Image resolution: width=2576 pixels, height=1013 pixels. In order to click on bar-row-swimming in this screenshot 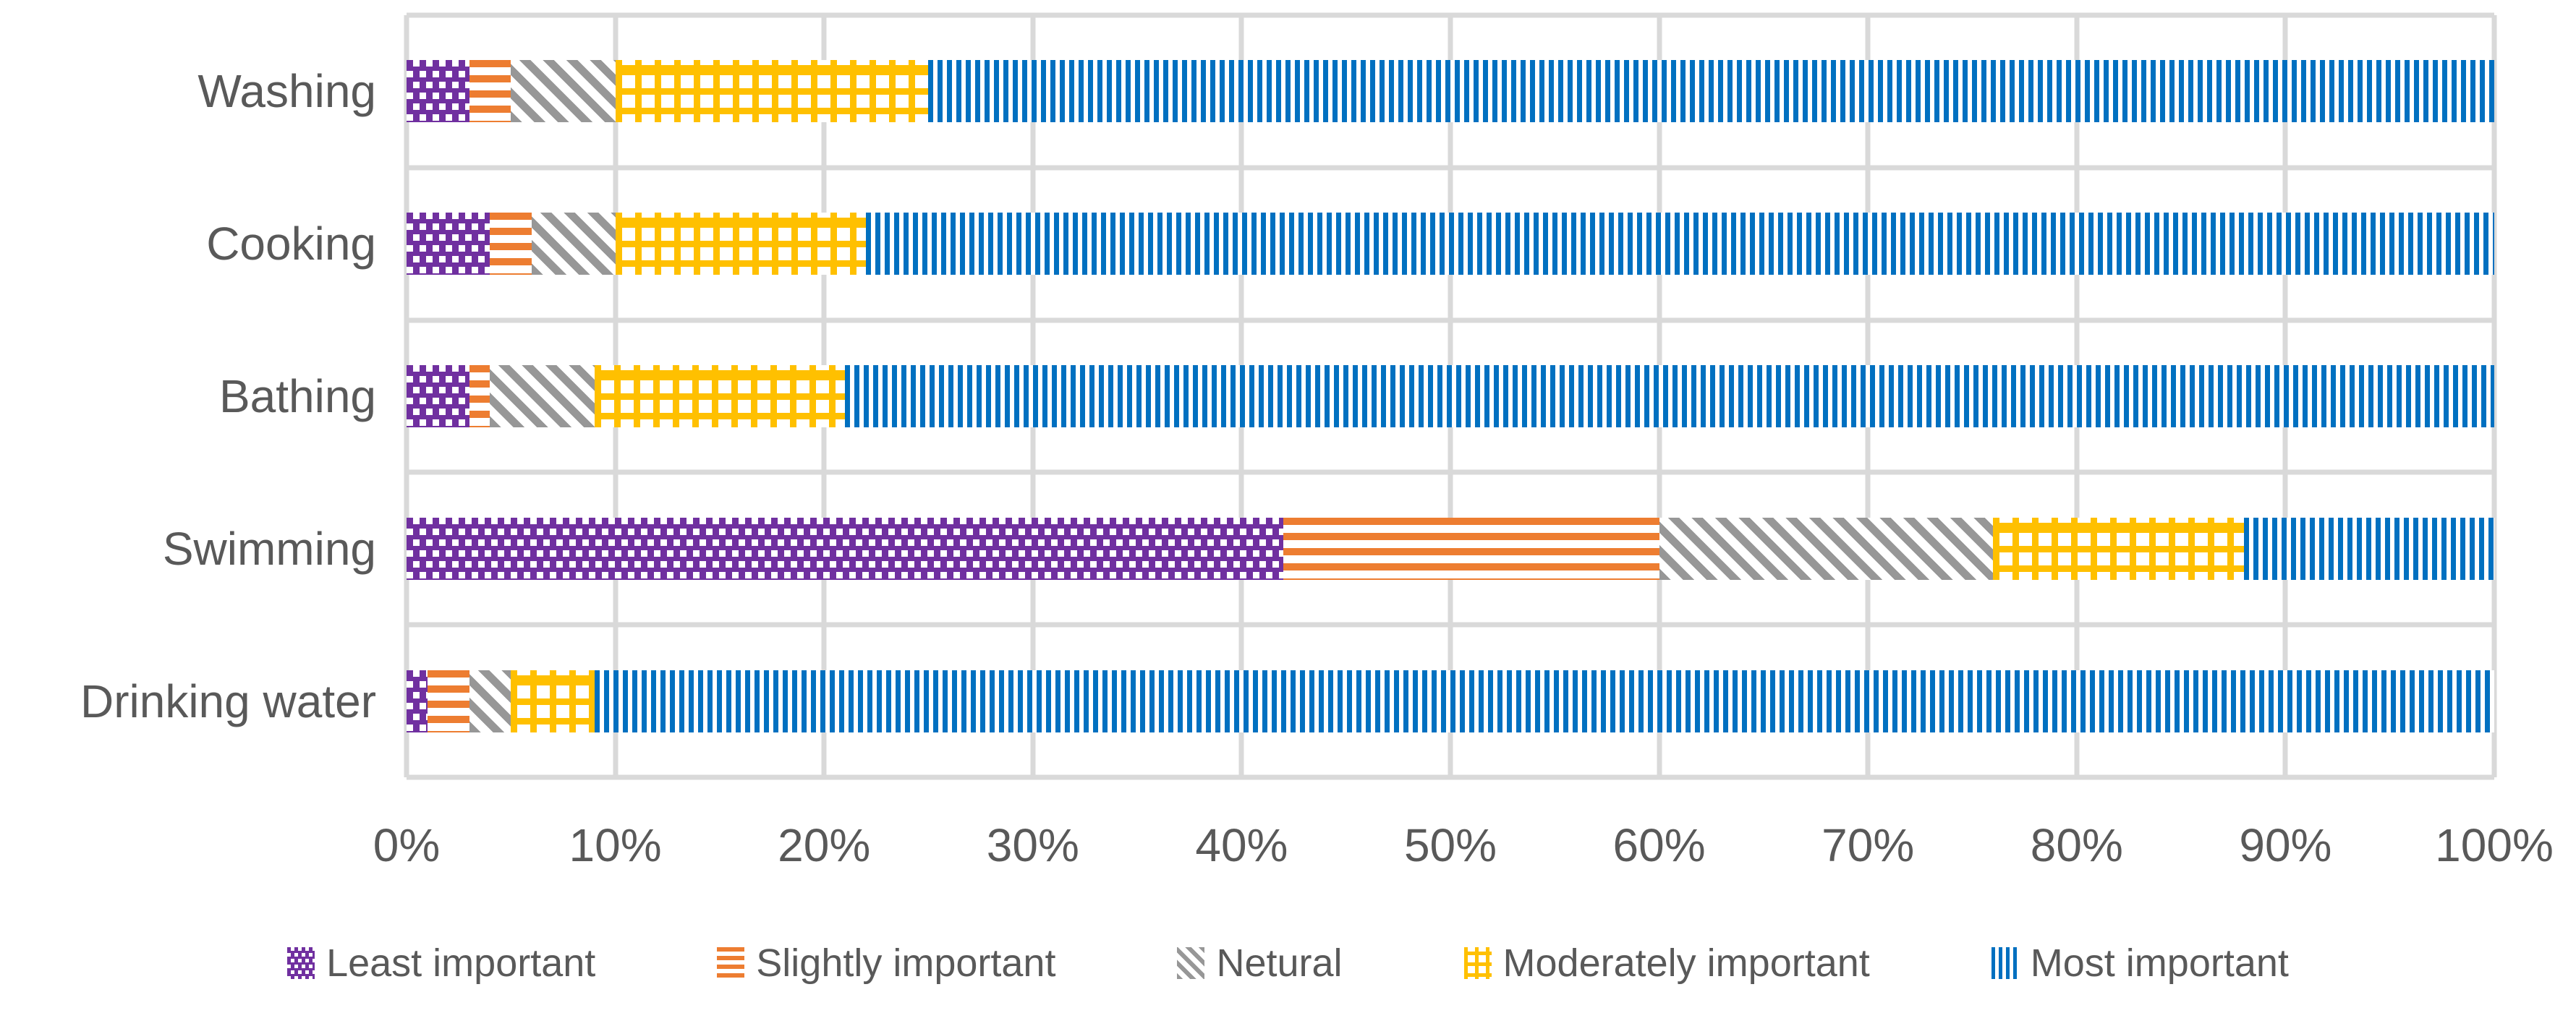, I will do `click(1450, 548)`.